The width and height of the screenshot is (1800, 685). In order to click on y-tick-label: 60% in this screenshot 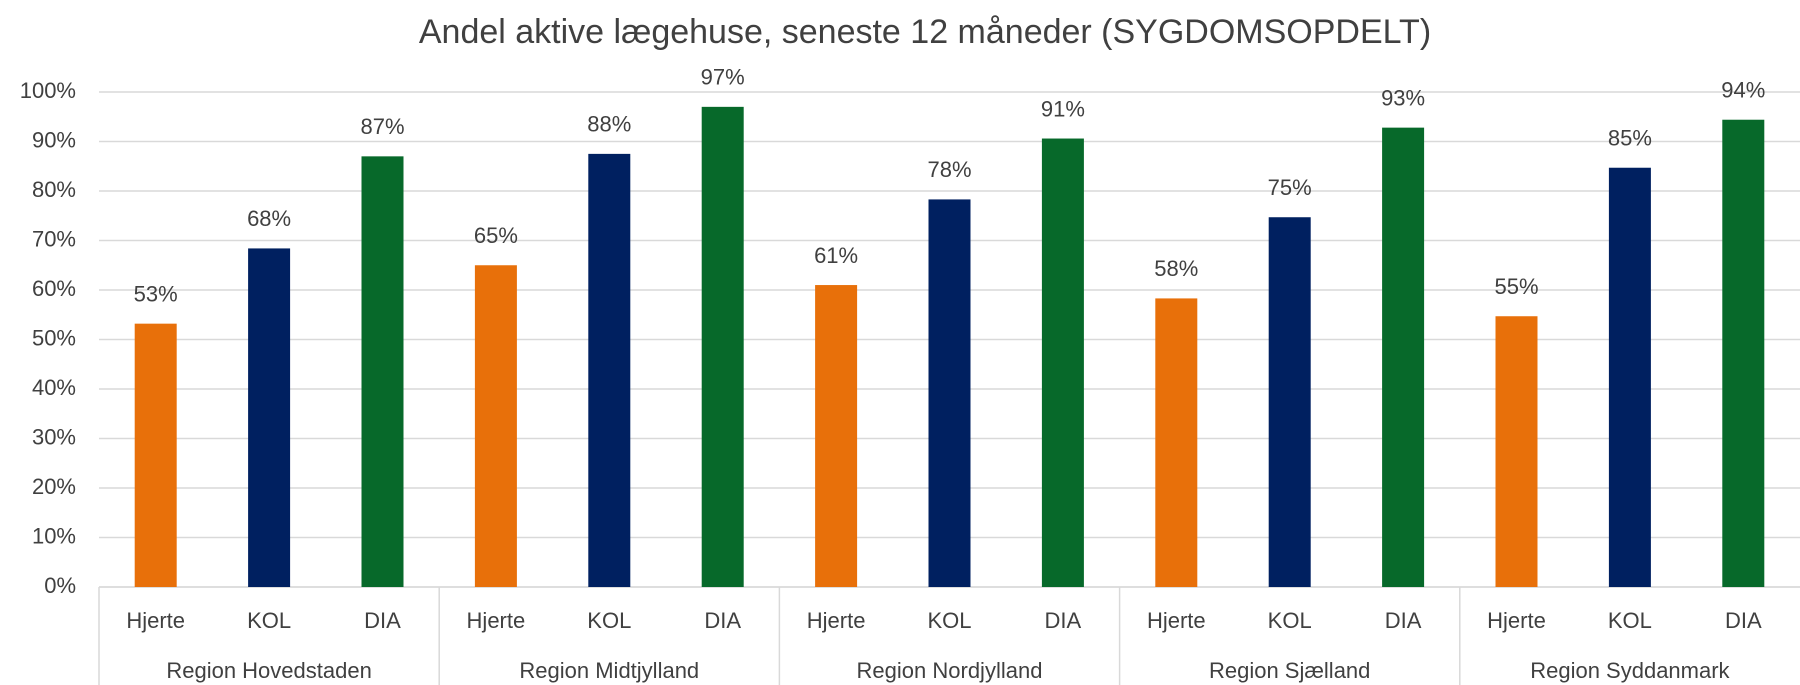, I will do `click(54, 288)`.